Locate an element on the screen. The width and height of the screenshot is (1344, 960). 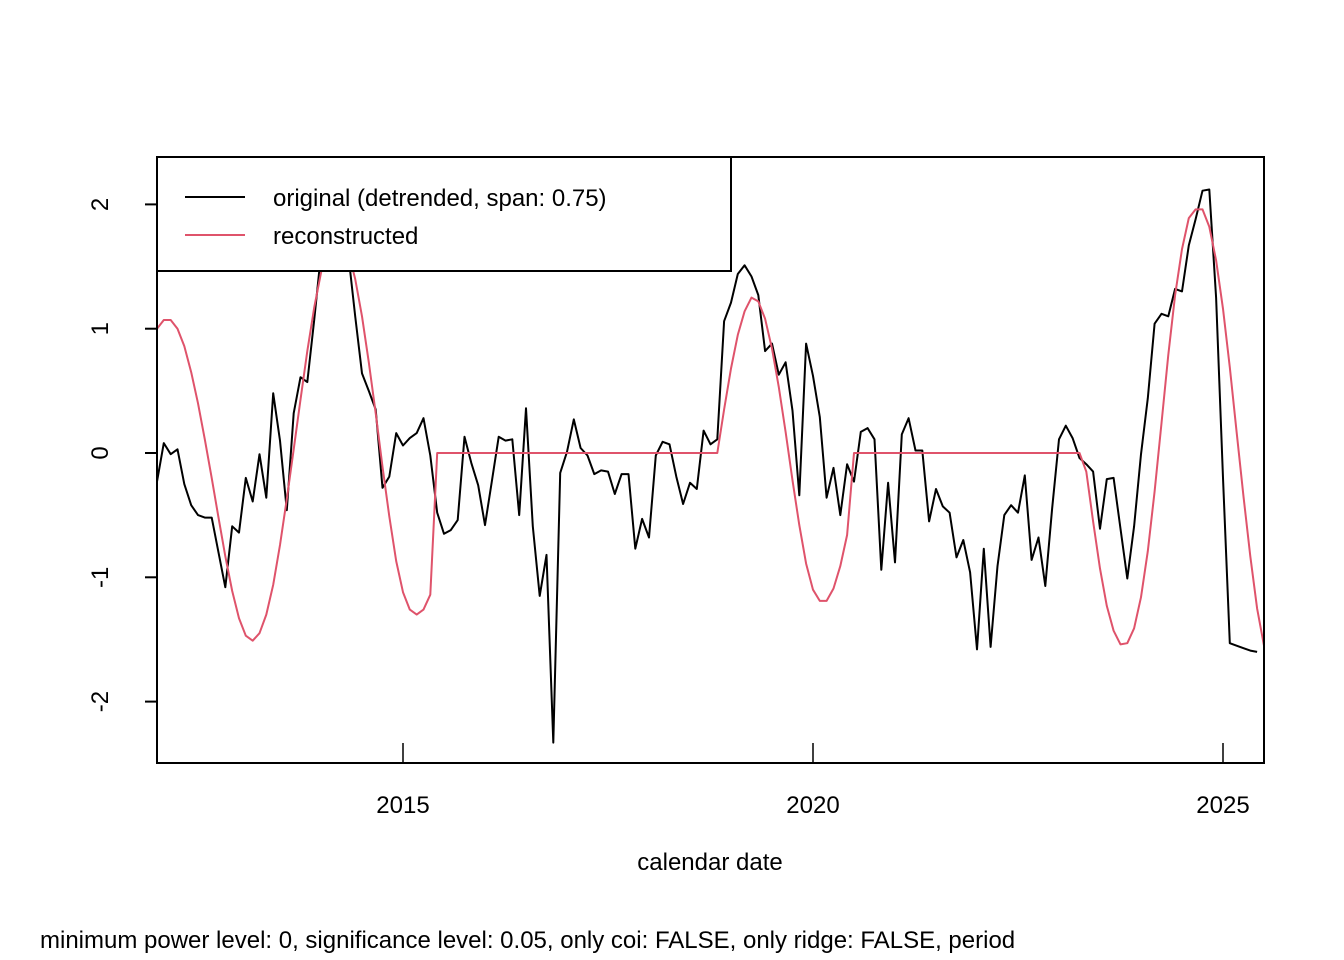
y-tick-label: -1 is located at coordinates (100, 577).